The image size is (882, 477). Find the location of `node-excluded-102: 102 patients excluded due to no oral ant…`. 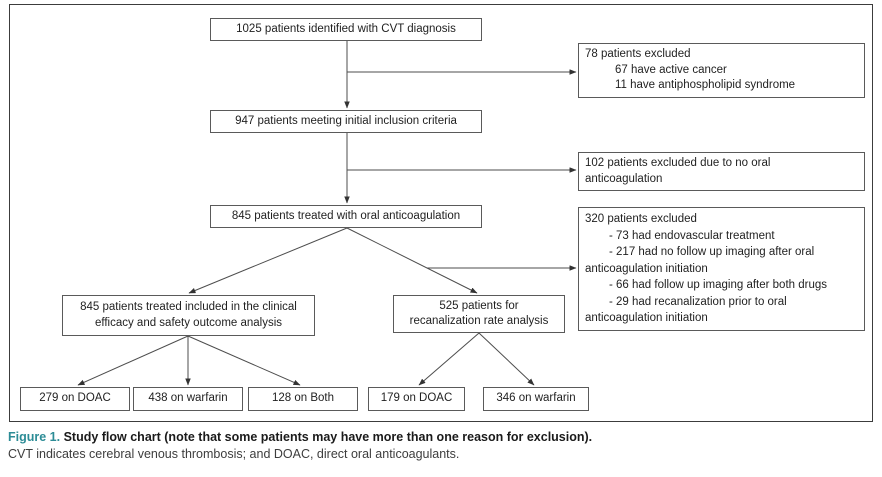

node-excluded-102: 102 patients excluded due to no oral ant… is located at coordinates (721, 171).